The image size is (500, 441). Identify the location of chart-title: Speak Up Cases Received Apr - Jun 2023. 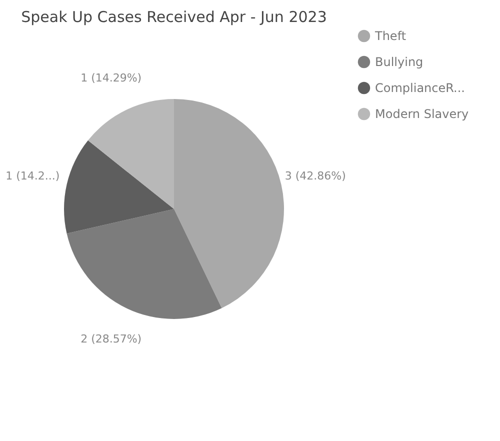
(174, 17).